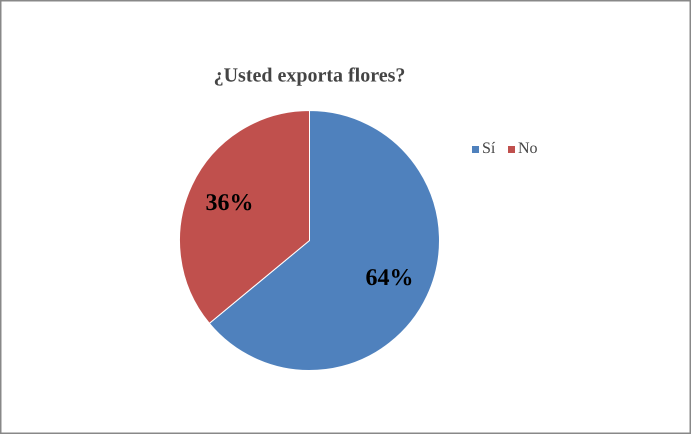  I want to click on legend-label: Sí, so click(489, 149).